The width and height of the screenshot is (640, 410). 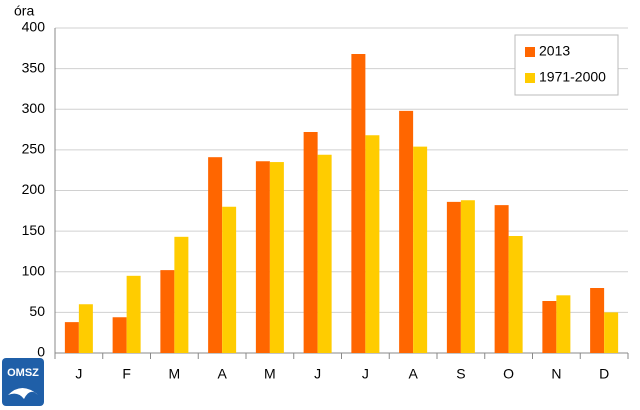 I want to click on y-tick-label: 350, so click(x=34, y=67).